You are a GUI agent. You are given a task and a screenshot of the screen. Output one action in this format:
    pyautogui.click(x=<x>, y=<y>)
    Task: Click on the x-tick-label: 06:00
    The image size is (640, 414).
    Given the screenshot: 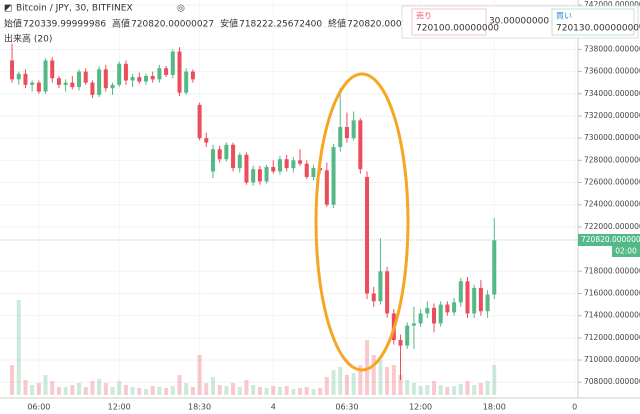 What is the action you would take?
    pyautogui.click(x=38, y=407)
    